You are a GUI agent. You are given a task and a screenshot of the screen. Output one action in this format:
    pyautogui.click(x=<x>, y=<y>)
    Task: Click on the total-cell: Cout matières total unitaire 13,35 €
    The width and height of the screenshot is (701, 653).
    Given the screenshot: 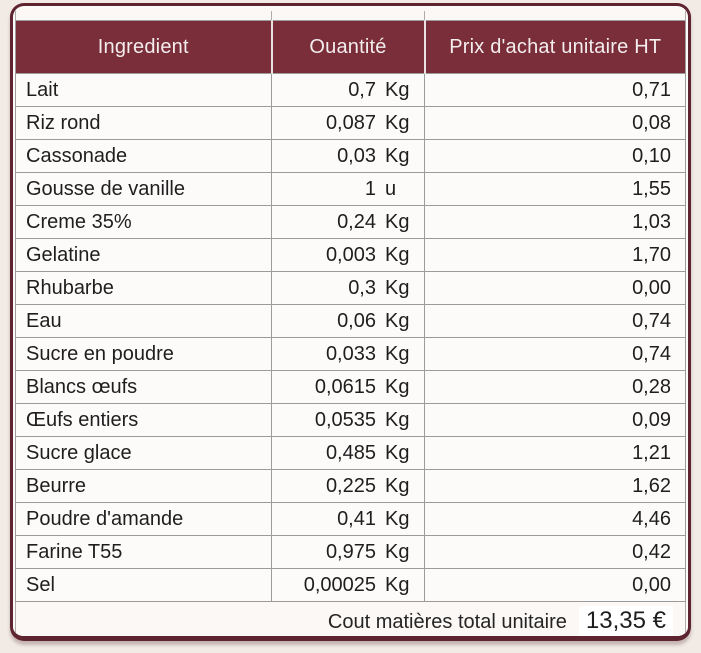 What is the action you would take?
    pyautogui.click(x=350, y=618)
    